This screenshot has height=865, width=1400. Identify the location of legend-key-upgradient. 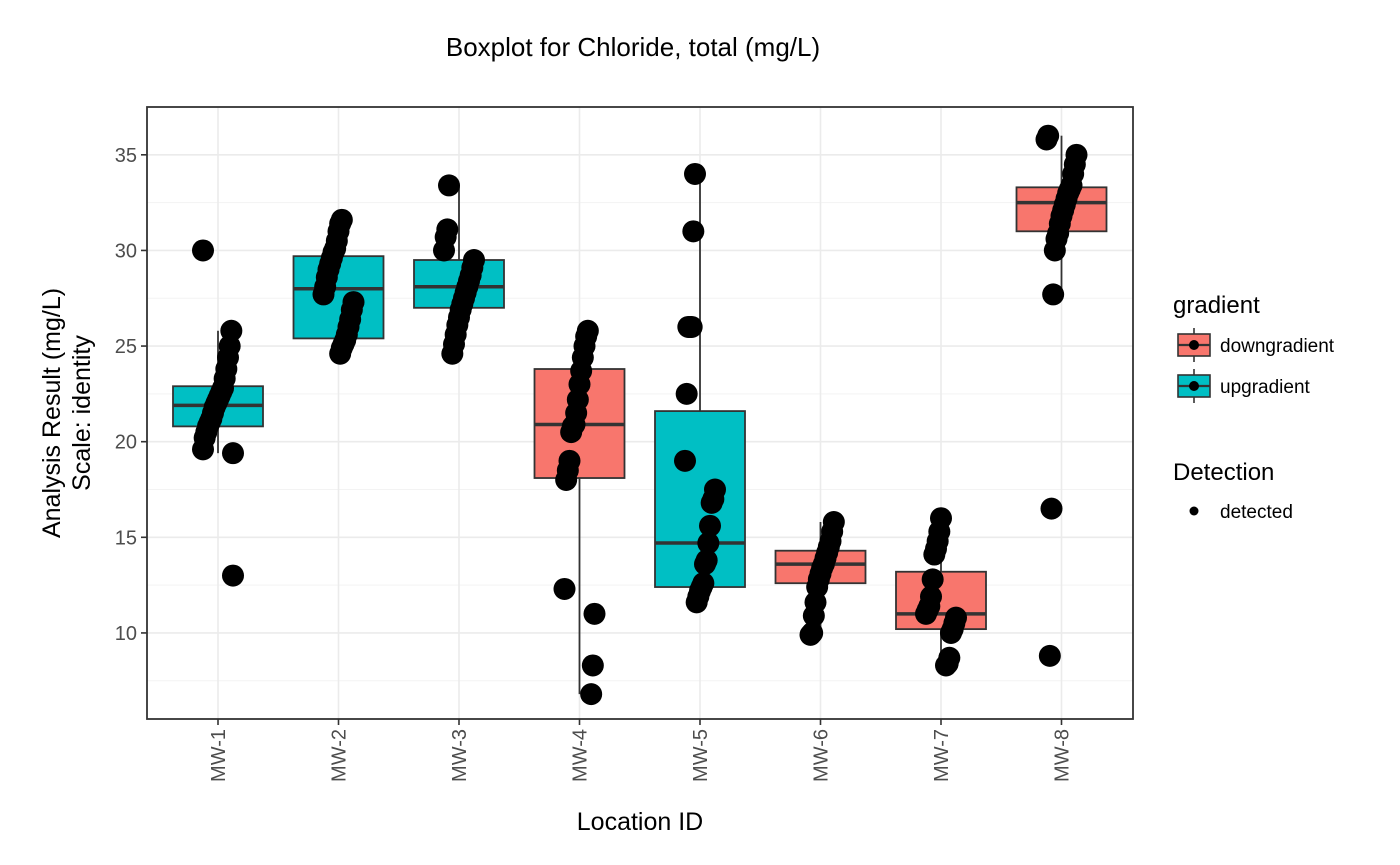
(1194, 386).